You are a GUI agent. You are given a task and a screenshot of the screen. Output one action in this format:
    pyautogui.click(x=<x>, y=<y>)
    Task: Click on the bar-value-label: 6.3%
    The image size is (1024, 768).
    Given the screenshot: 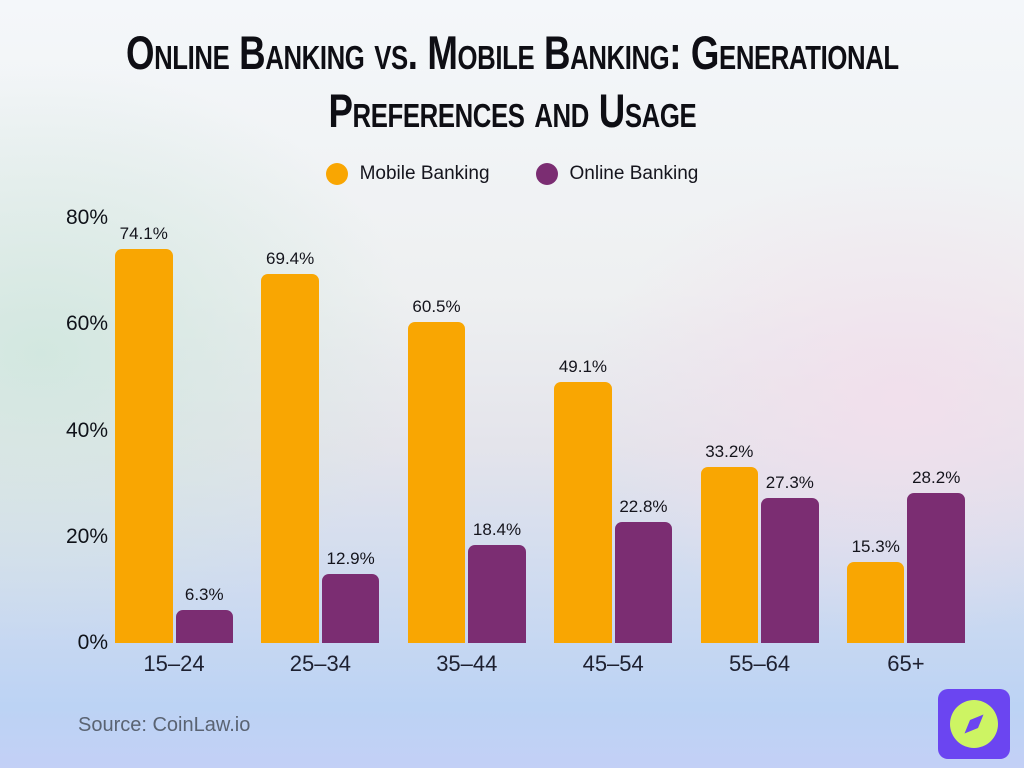 What is the action you would take?
    pyautogui.click(x=204, y=594)
    